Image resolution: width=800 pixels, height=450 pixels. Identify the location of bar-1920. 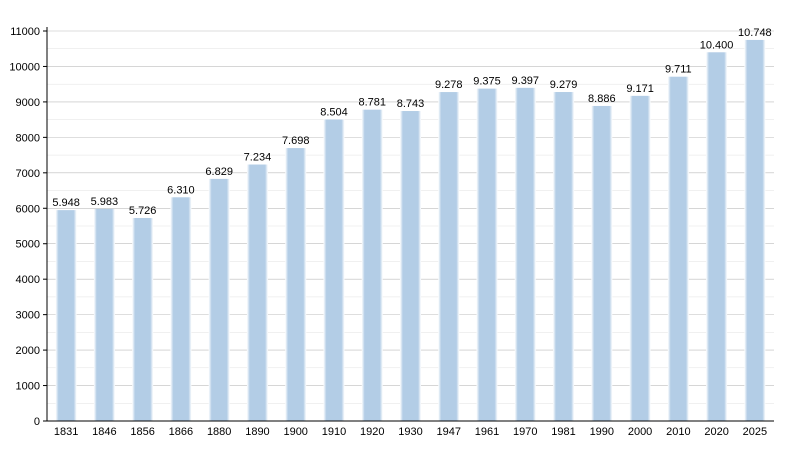
(372, 265).